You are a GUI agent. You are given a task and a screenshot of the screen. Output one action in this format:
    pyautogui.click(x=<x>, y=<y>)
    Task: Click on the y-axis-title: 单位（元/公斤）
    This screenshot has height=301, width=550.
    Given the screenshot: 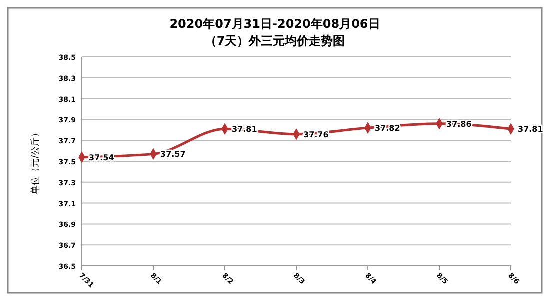 What is the action you would take?
    pyautogui.click(x=35, y=161)
    